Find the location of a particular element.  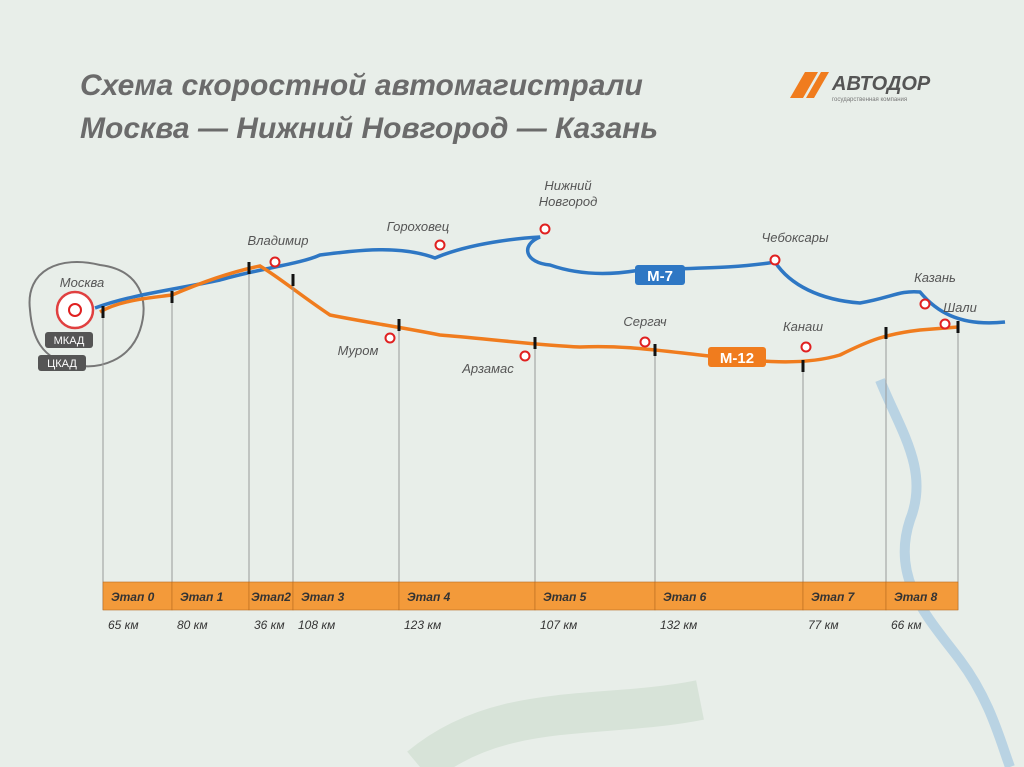

logo-mark is located at coordinates (809, 85).